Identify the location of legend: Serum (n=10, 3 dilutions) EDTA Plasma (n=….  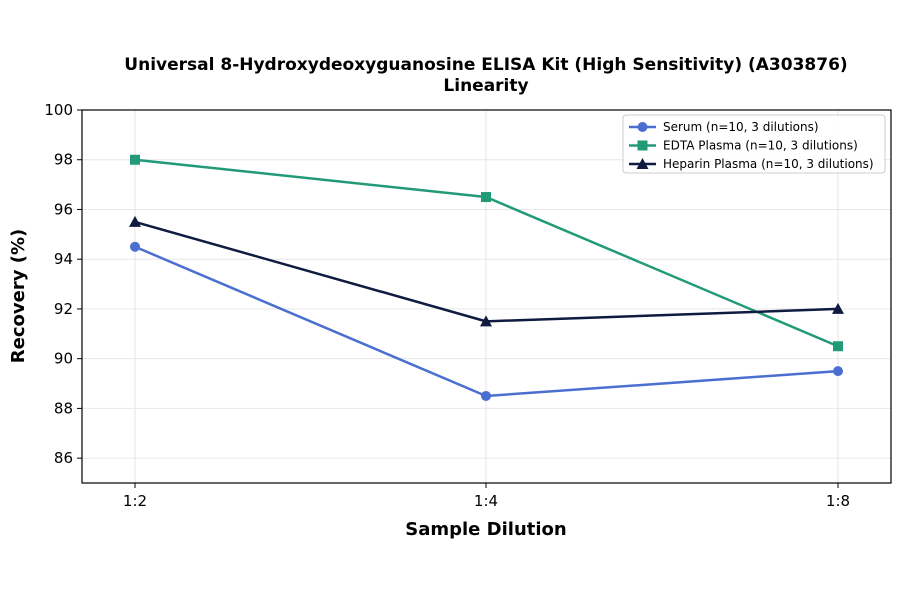
(754, 144).